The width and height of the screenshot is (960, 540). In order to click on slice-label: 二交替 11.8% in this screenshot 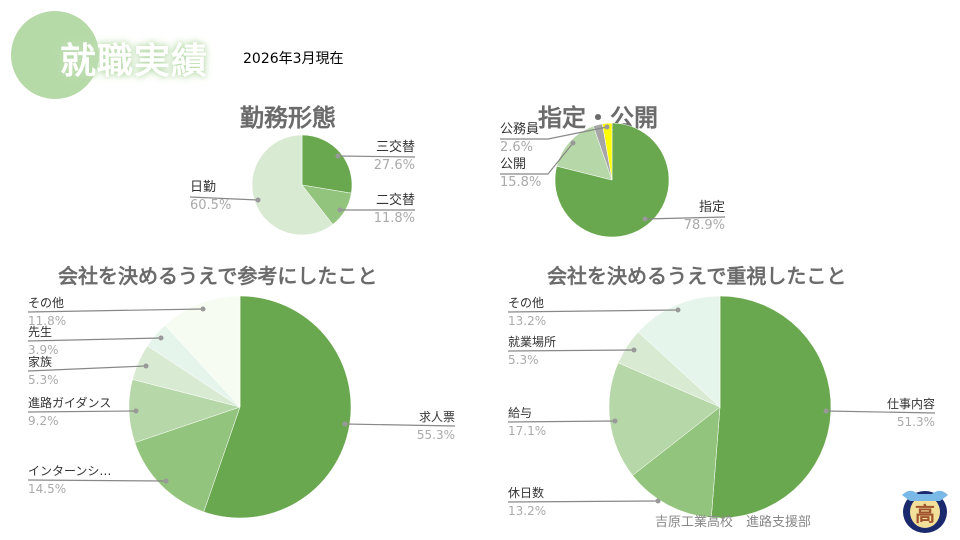, I will do `click(388, 210)`.